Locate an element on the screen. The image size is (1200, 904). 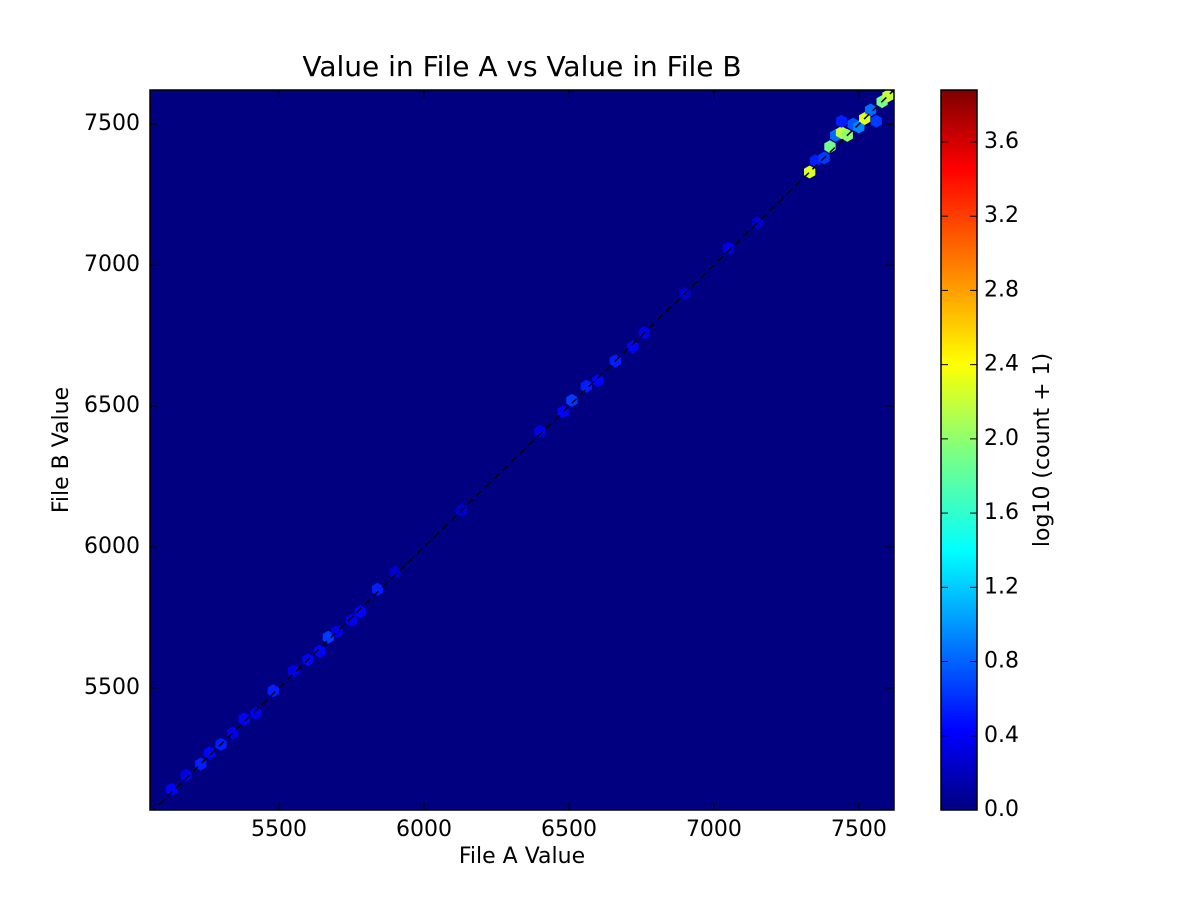
y-tick-label: 7000 is located at coordinates (112, 264).